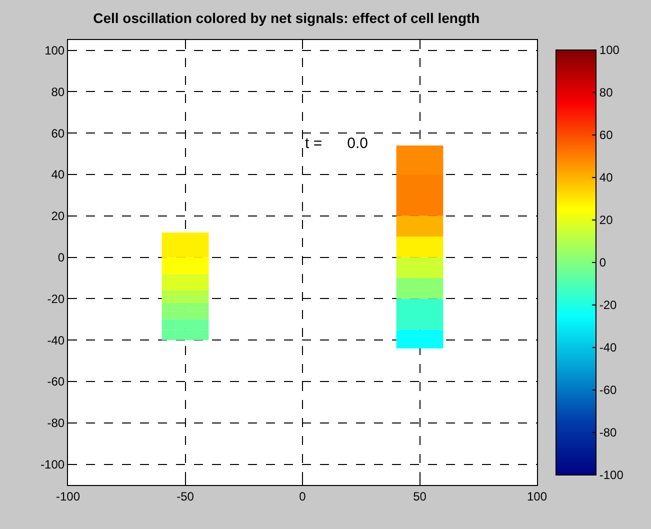 The image size is (651, 529). What do you see at coordinates (609, 50) in the screenshot?
I see `color-bar-label: 100` at bounding box center [609, 50].